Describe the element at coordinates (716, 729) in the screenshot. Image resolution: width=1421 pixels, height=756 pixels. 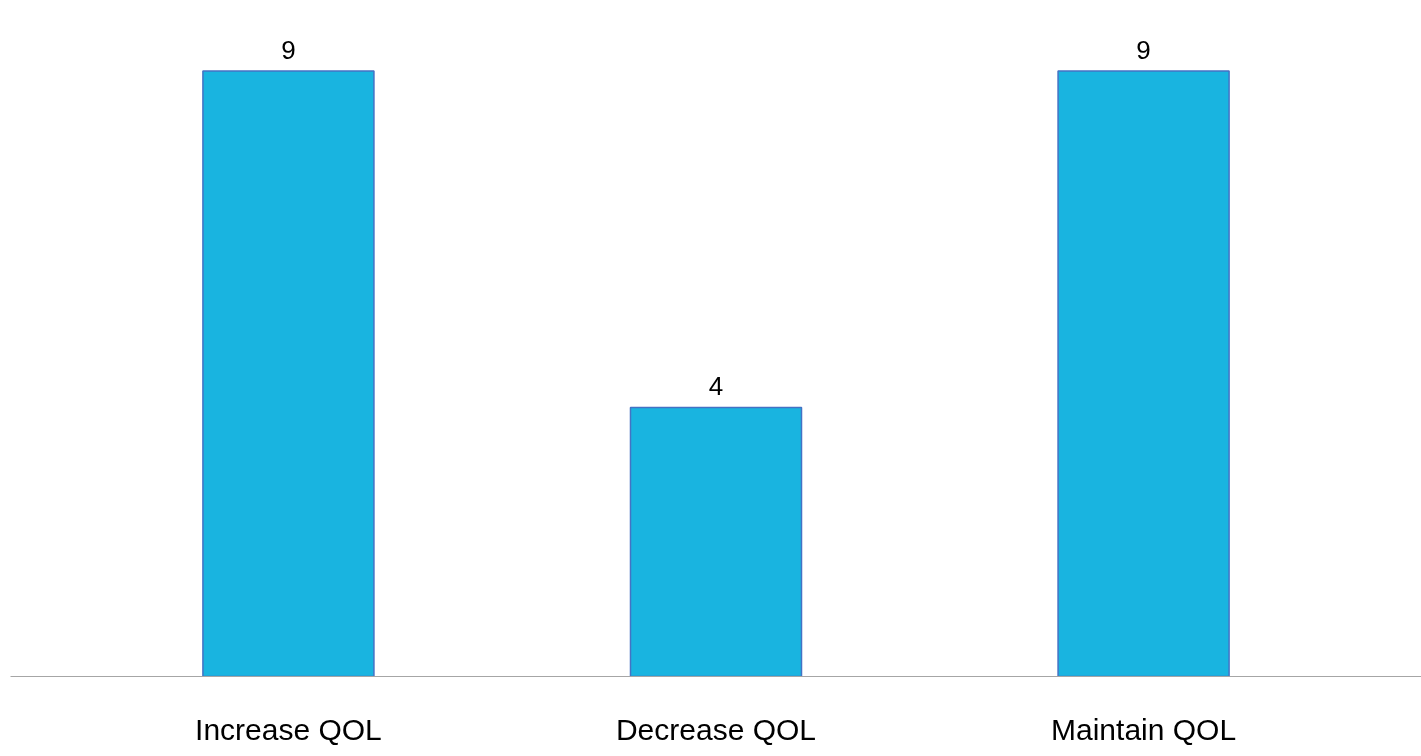
I see `x-tick-label: Decrease QOL` at that location.